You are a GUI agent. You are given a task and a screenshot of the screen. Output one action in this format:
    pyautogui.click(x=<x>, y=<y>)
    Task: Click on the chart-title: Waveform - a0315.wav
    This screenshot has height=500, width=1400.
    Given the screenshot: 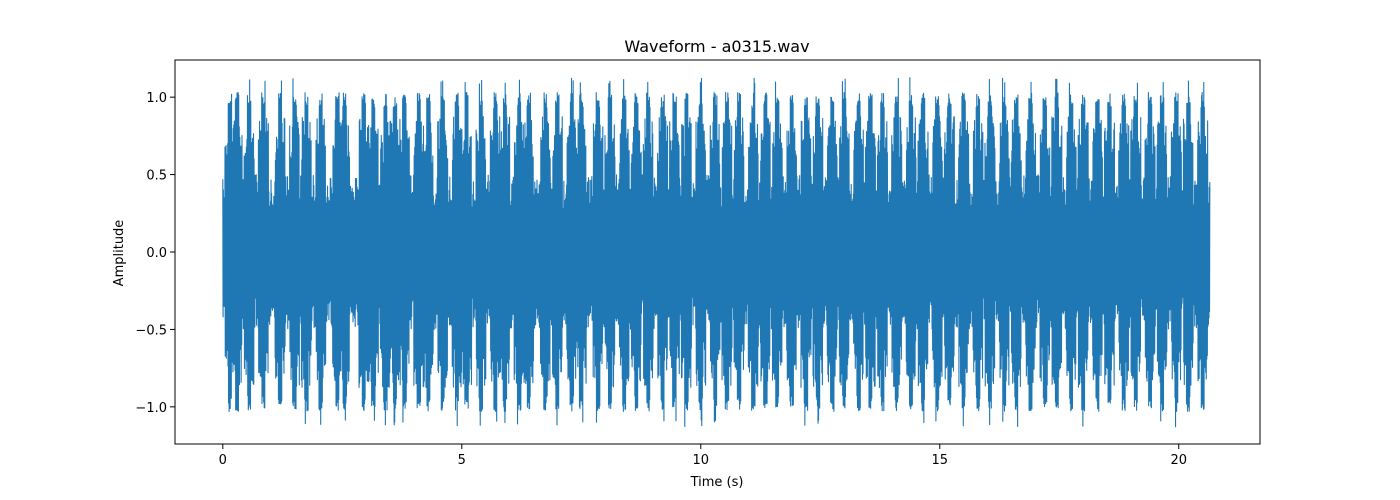 What is the action you would take?
    pyautogui.click(x=716, y=46)
    